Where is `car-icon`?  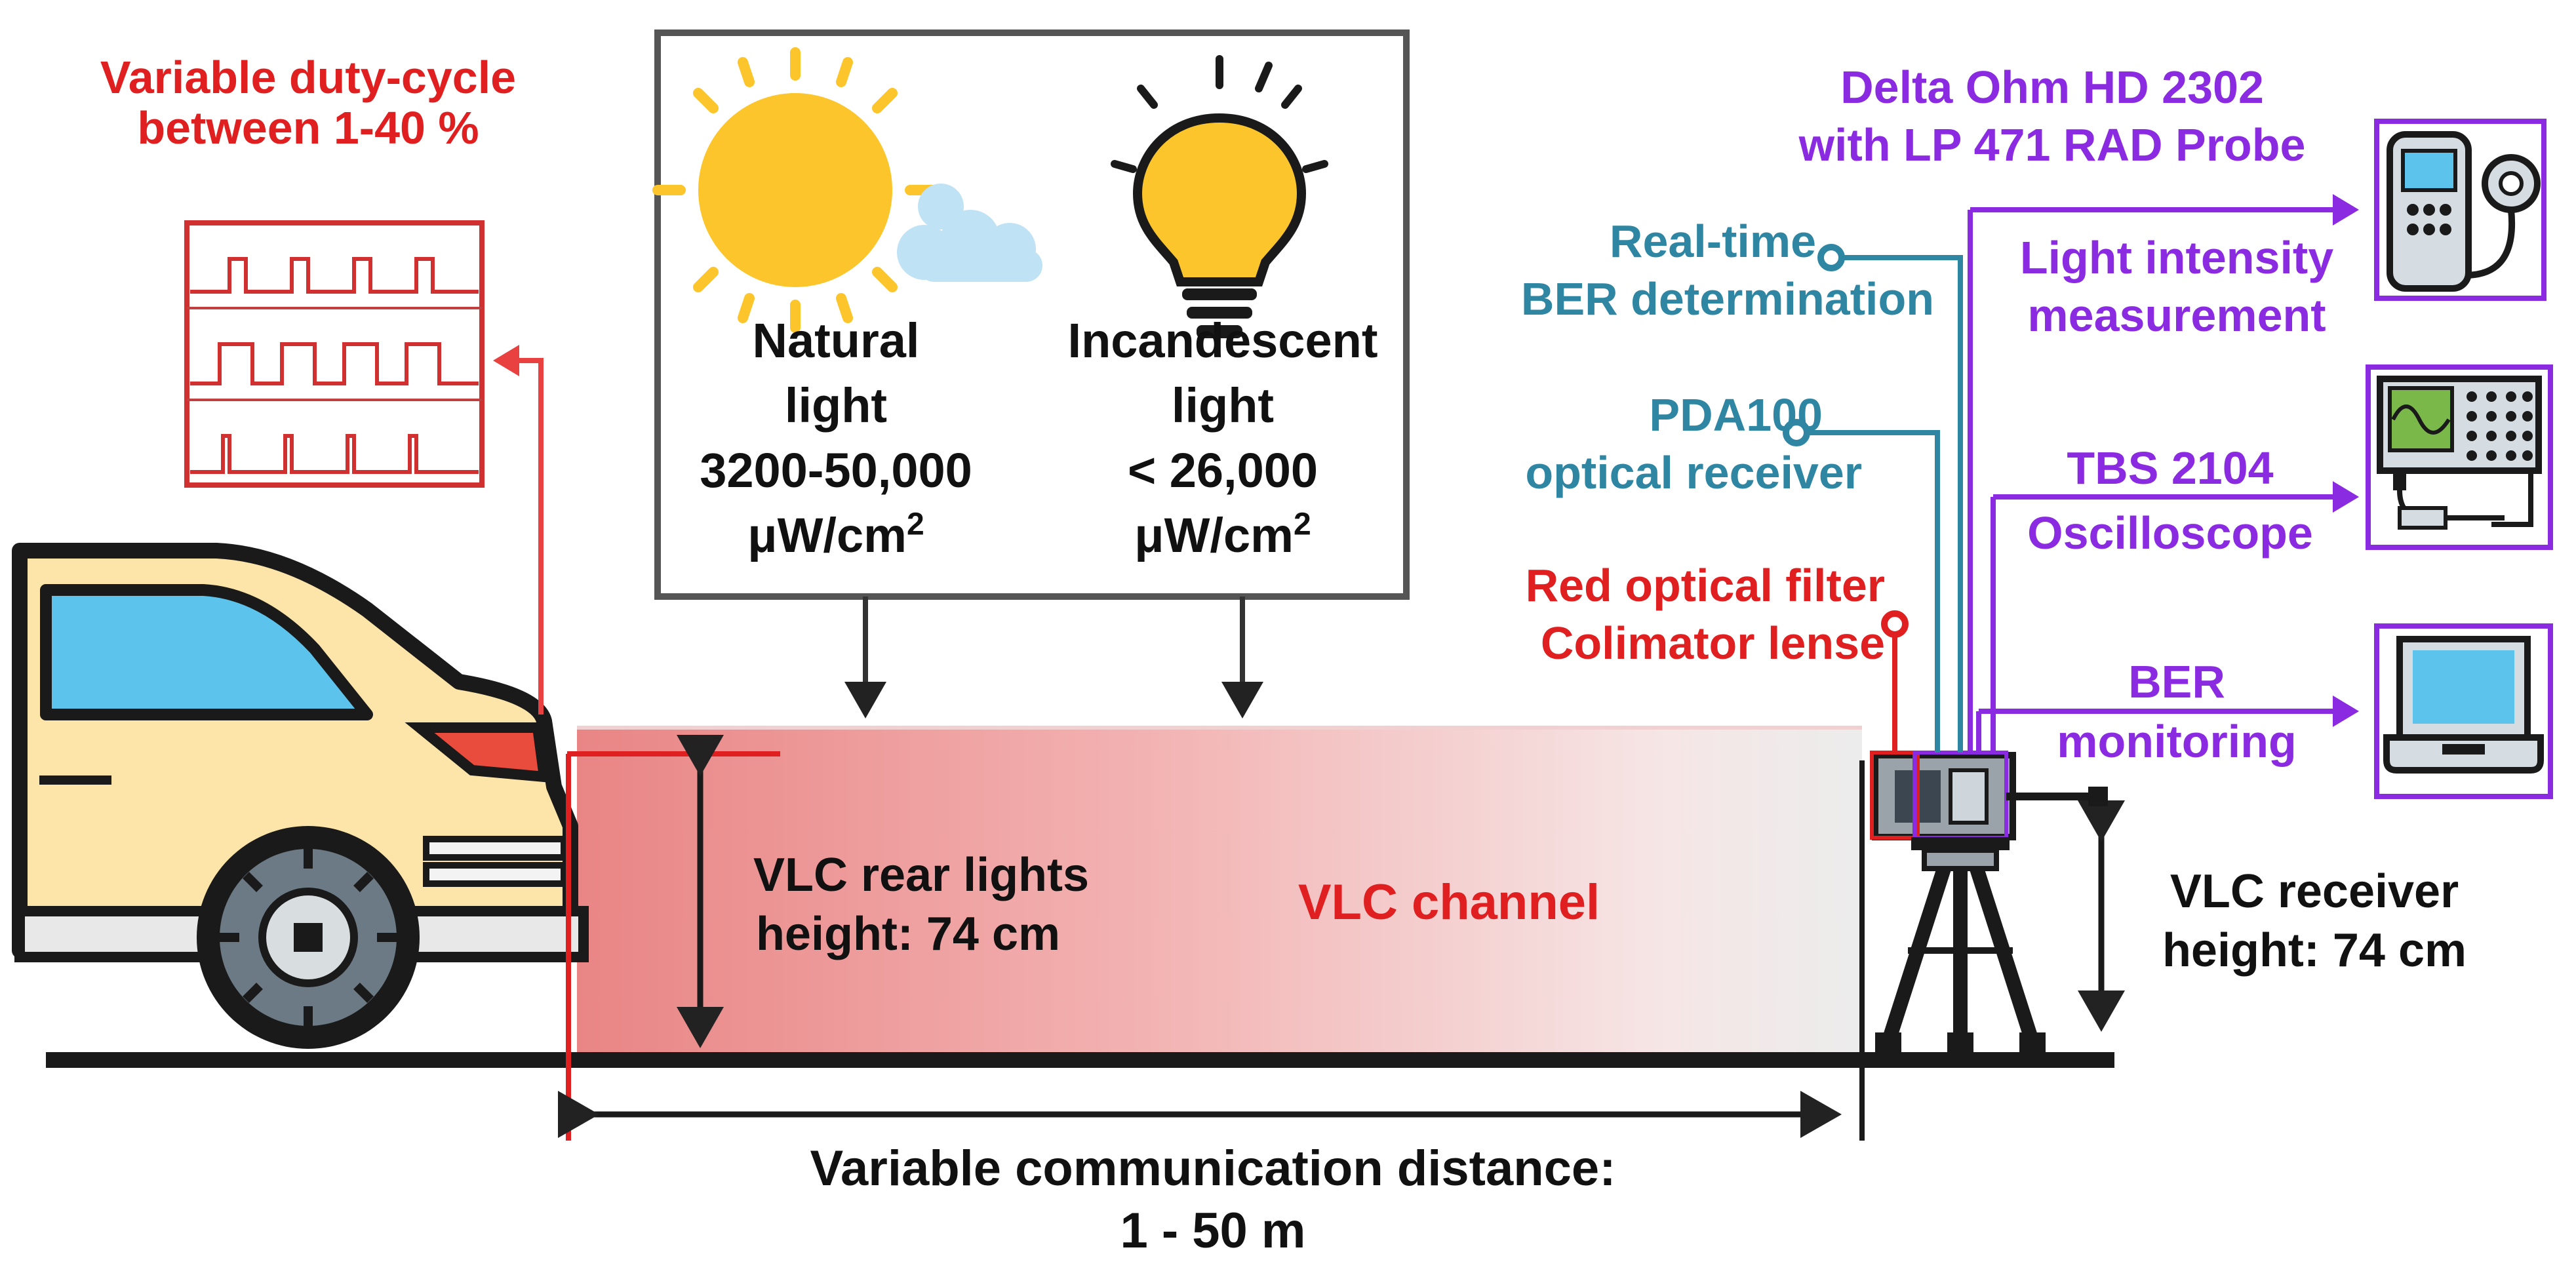
car-icon is located at coordinates (300, 796).